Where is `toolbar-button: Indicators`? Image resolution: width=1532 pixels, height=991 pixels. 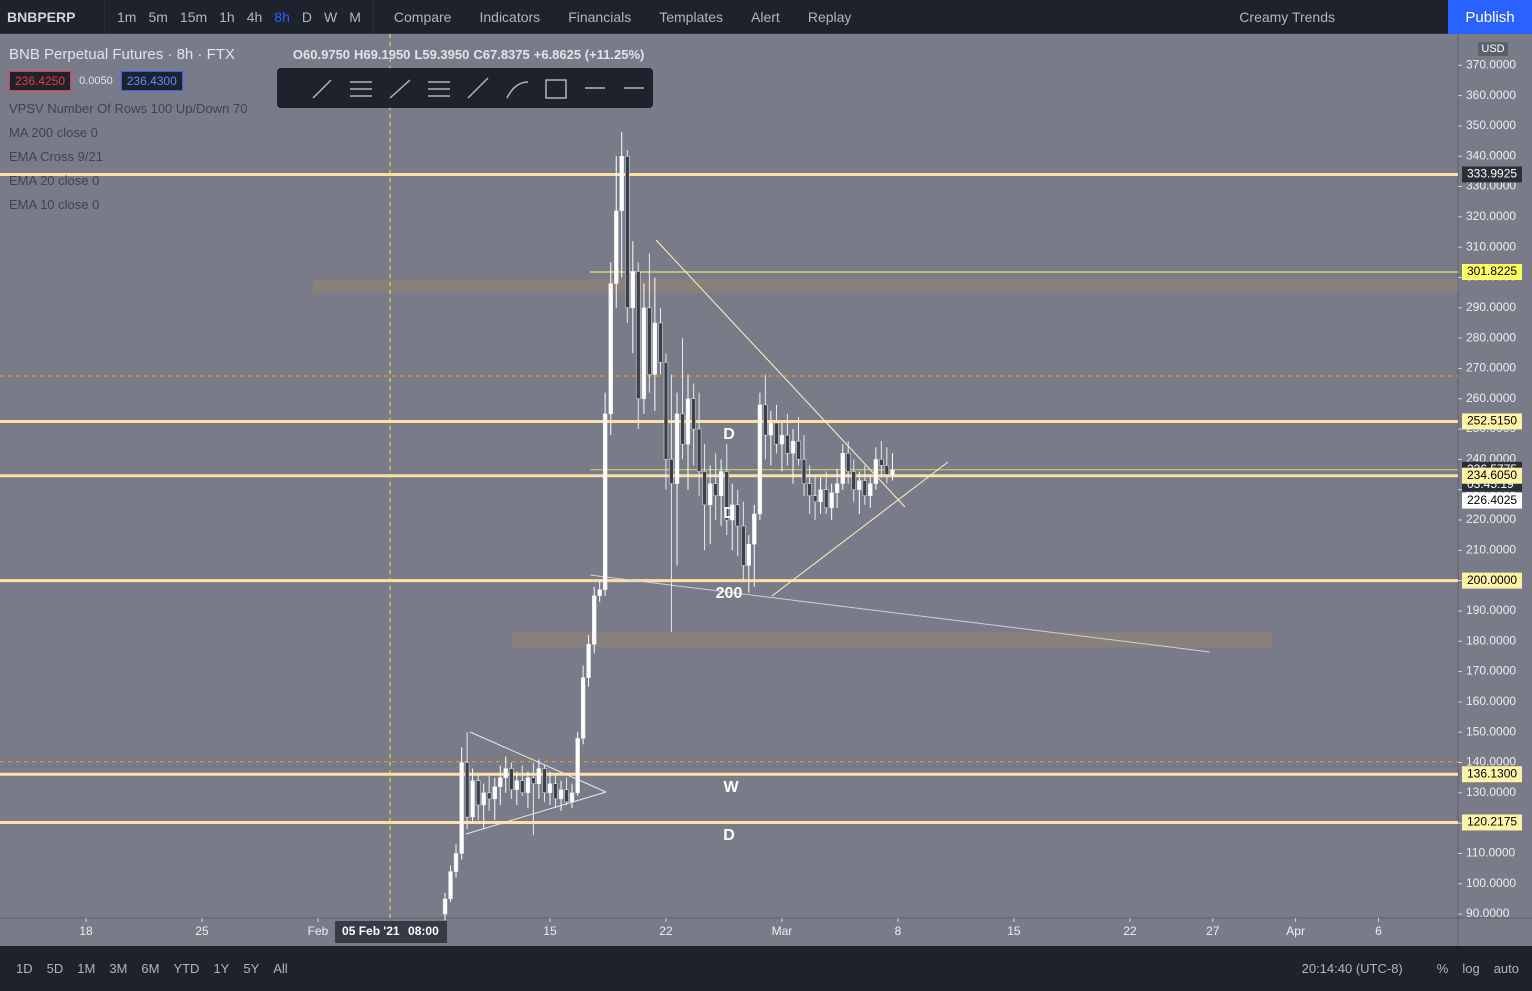
toolbar-button: Indicators is located at coordinates (510, 16).